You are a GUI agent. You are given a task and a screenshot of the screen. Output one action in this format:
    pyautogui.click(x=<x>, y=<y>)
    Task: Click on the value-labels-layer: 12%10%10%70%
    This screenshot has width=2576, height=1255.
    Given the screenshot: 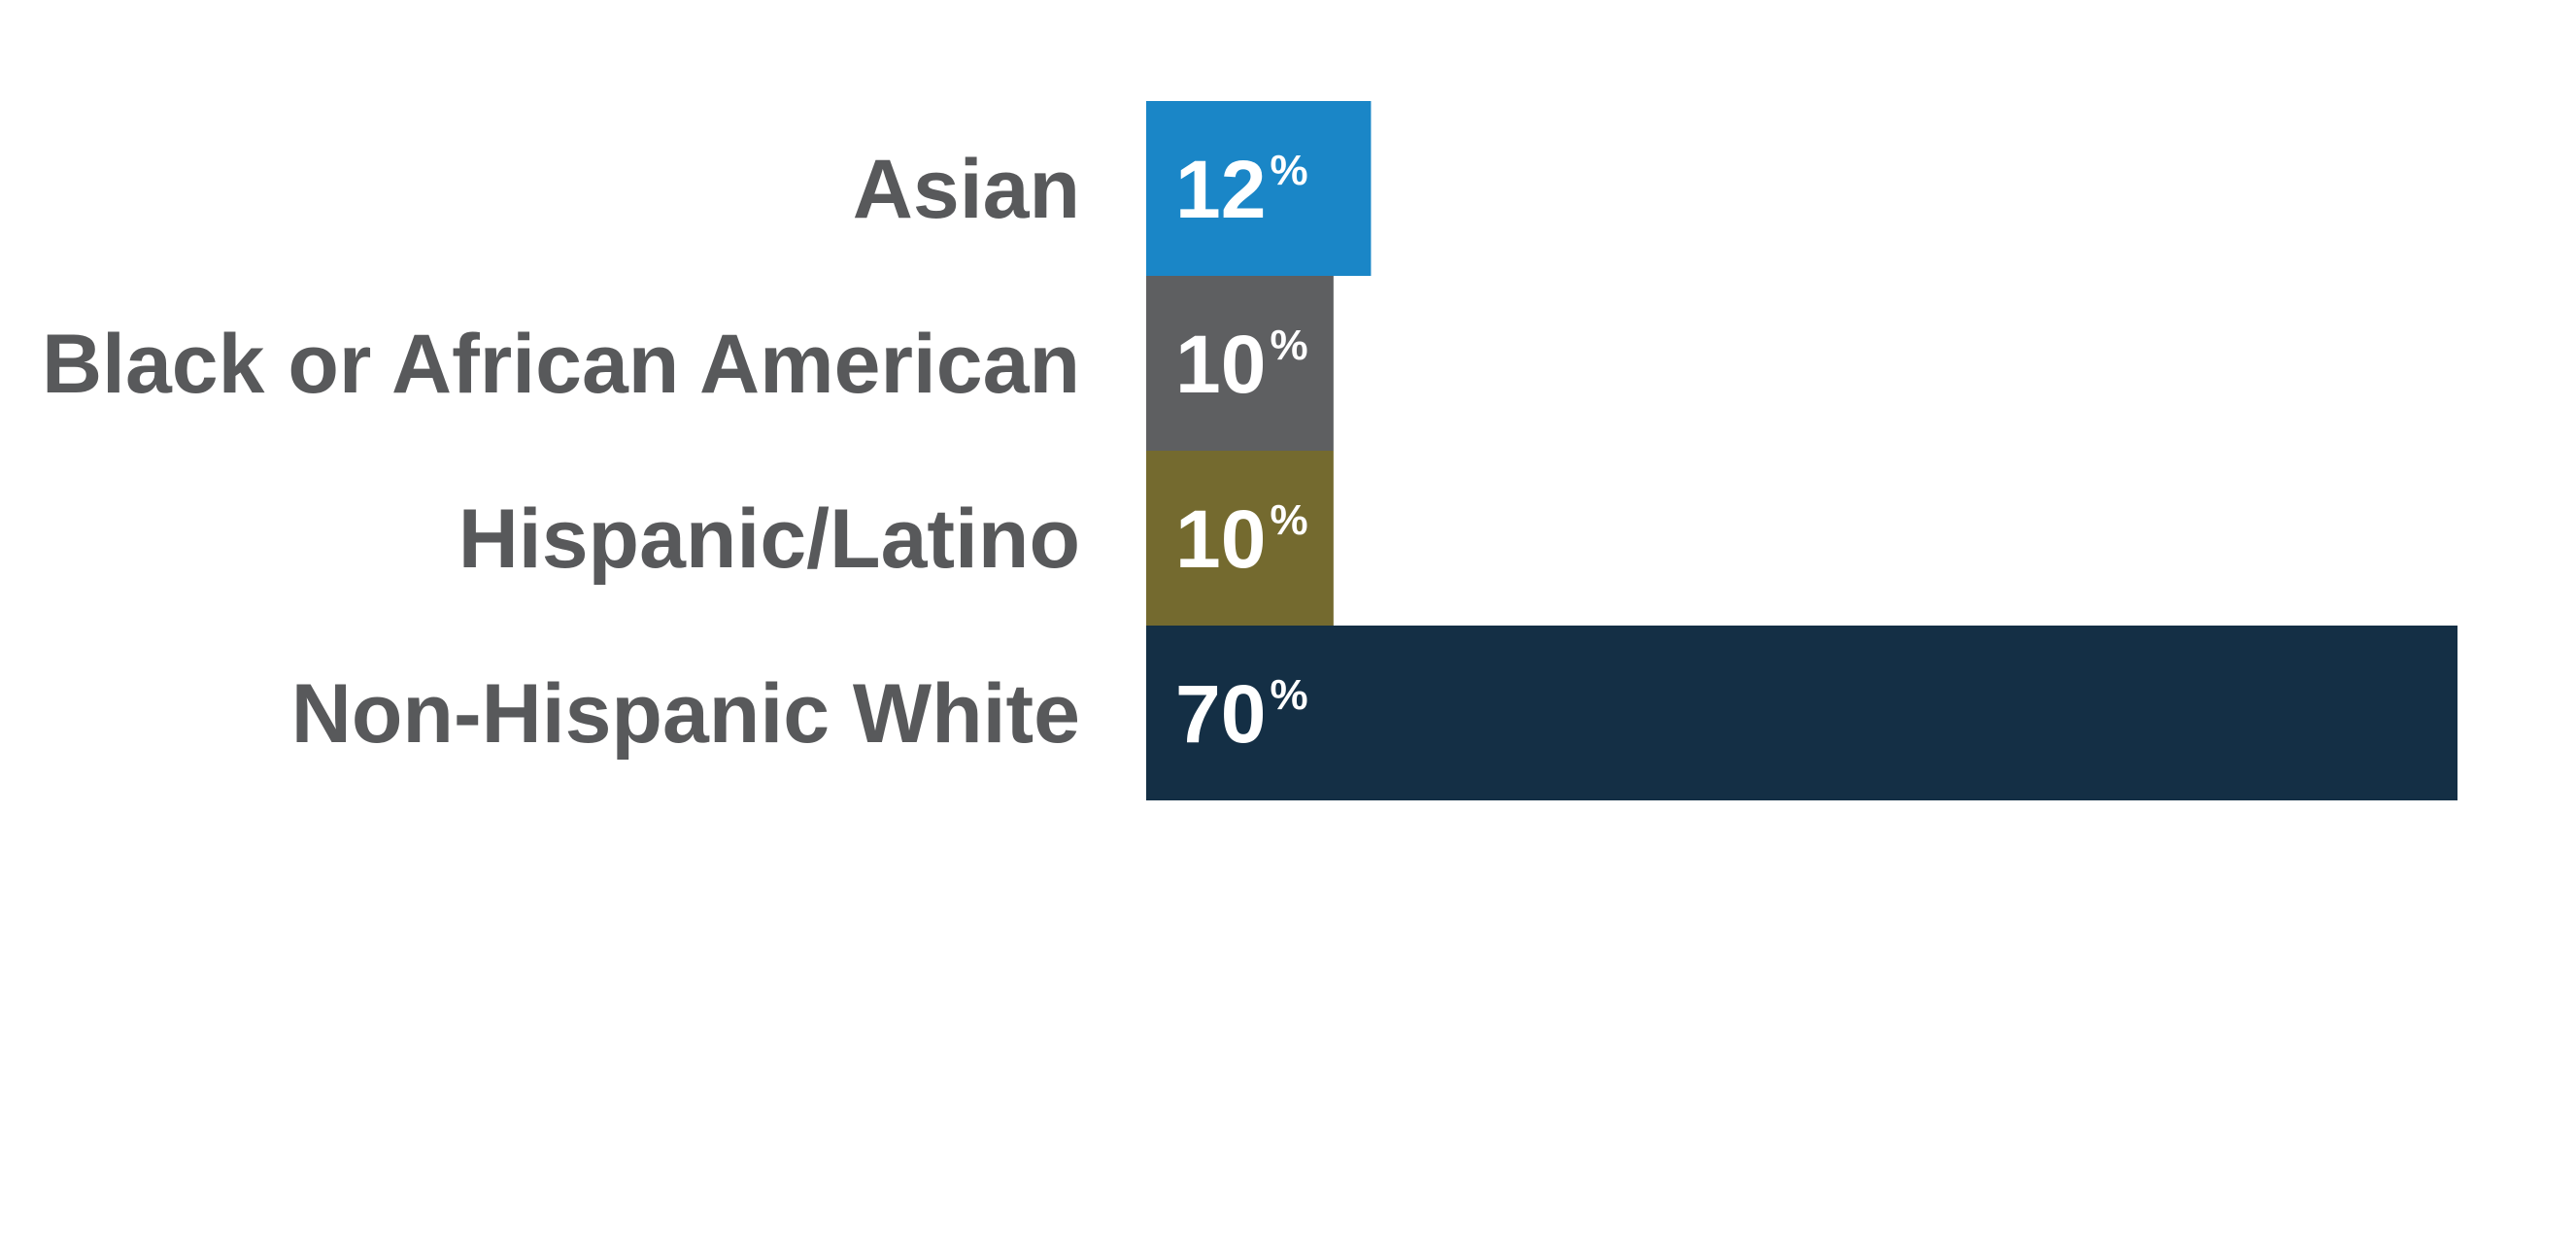 What is the action you would take?
    pyautogui.click(x=1241, y=452)
    